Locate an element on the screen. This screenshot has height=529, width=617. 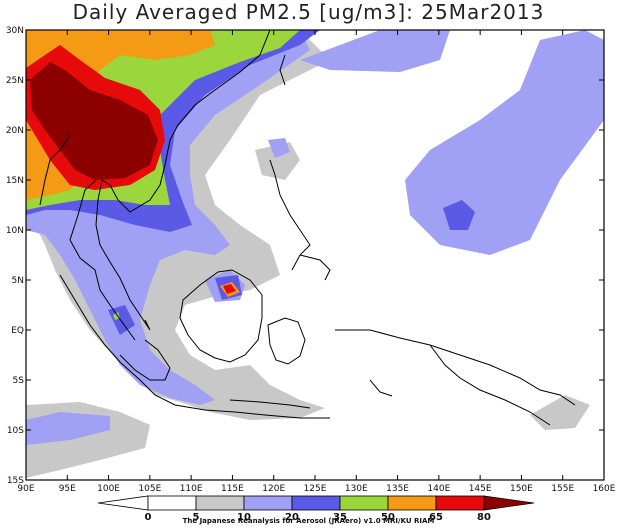
colorbar-tick-label: 65 is located at coordinates (436, 517).